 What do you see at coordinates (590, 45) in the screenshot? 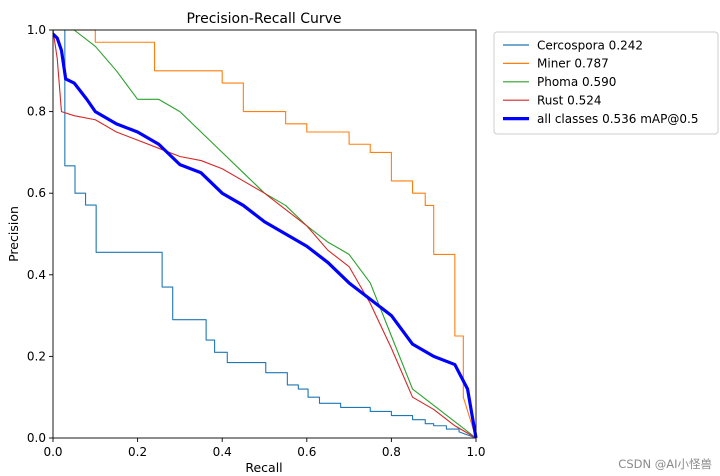
I see `legend-label-cercospora: Cercospora 0.242` at bounding box center [590, 45].